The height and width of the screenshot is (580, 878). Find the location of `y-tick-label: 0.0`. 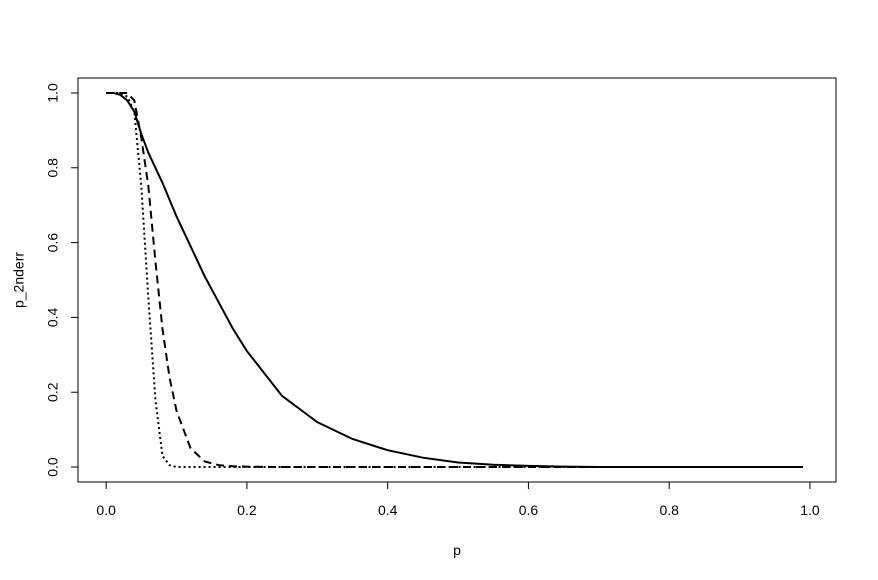

y-tick-label: 0.0 is located at coordinates (53, 467).